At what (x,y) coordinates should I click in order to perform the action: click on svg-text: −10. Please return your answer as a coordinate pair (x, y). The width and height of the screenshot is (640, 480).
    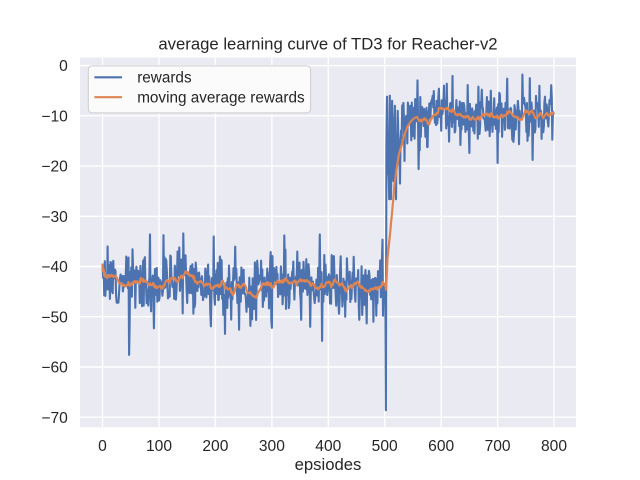
    Looking at the image, I should click on (54, 116).